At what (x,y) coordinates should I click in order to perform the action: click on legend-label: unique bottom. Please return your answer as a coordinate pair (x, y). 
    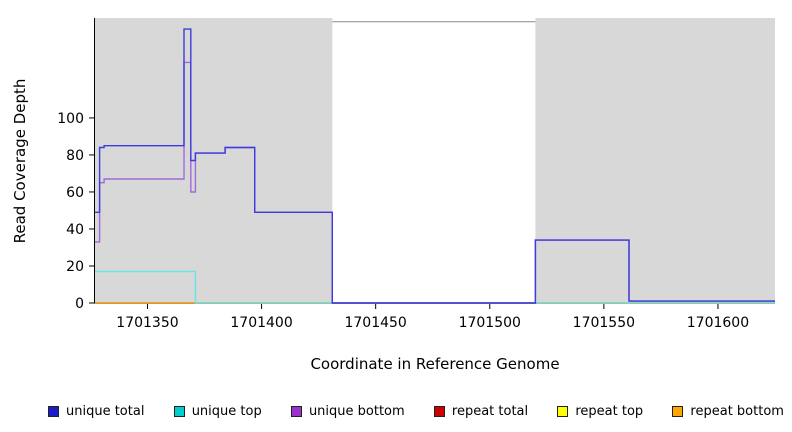
    Looking at the image, I should click on (356, 411).